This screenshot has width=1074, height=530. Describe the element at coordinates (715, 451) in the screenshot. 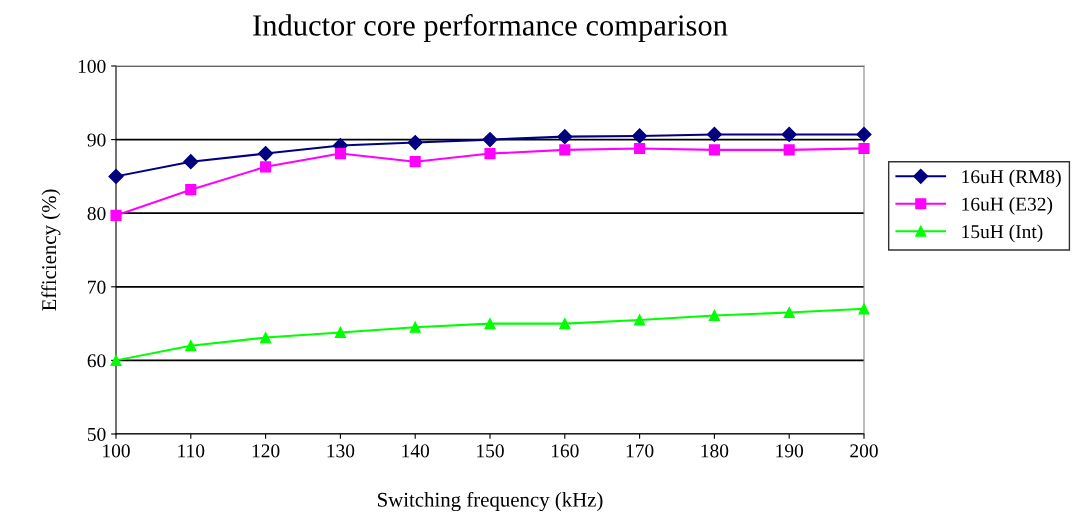

I see `x-tick-label: 180` at that location.